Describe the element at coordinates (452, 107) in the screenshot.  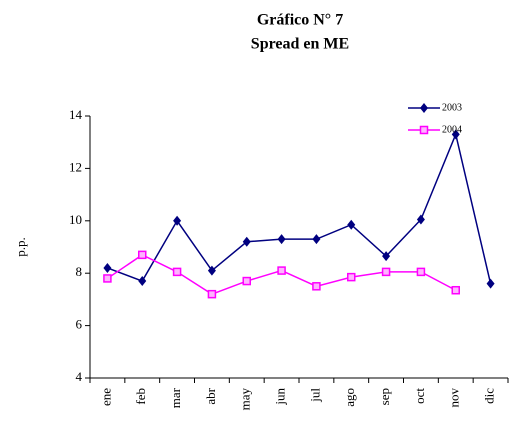
I see `legend-label: 2003` at that location.